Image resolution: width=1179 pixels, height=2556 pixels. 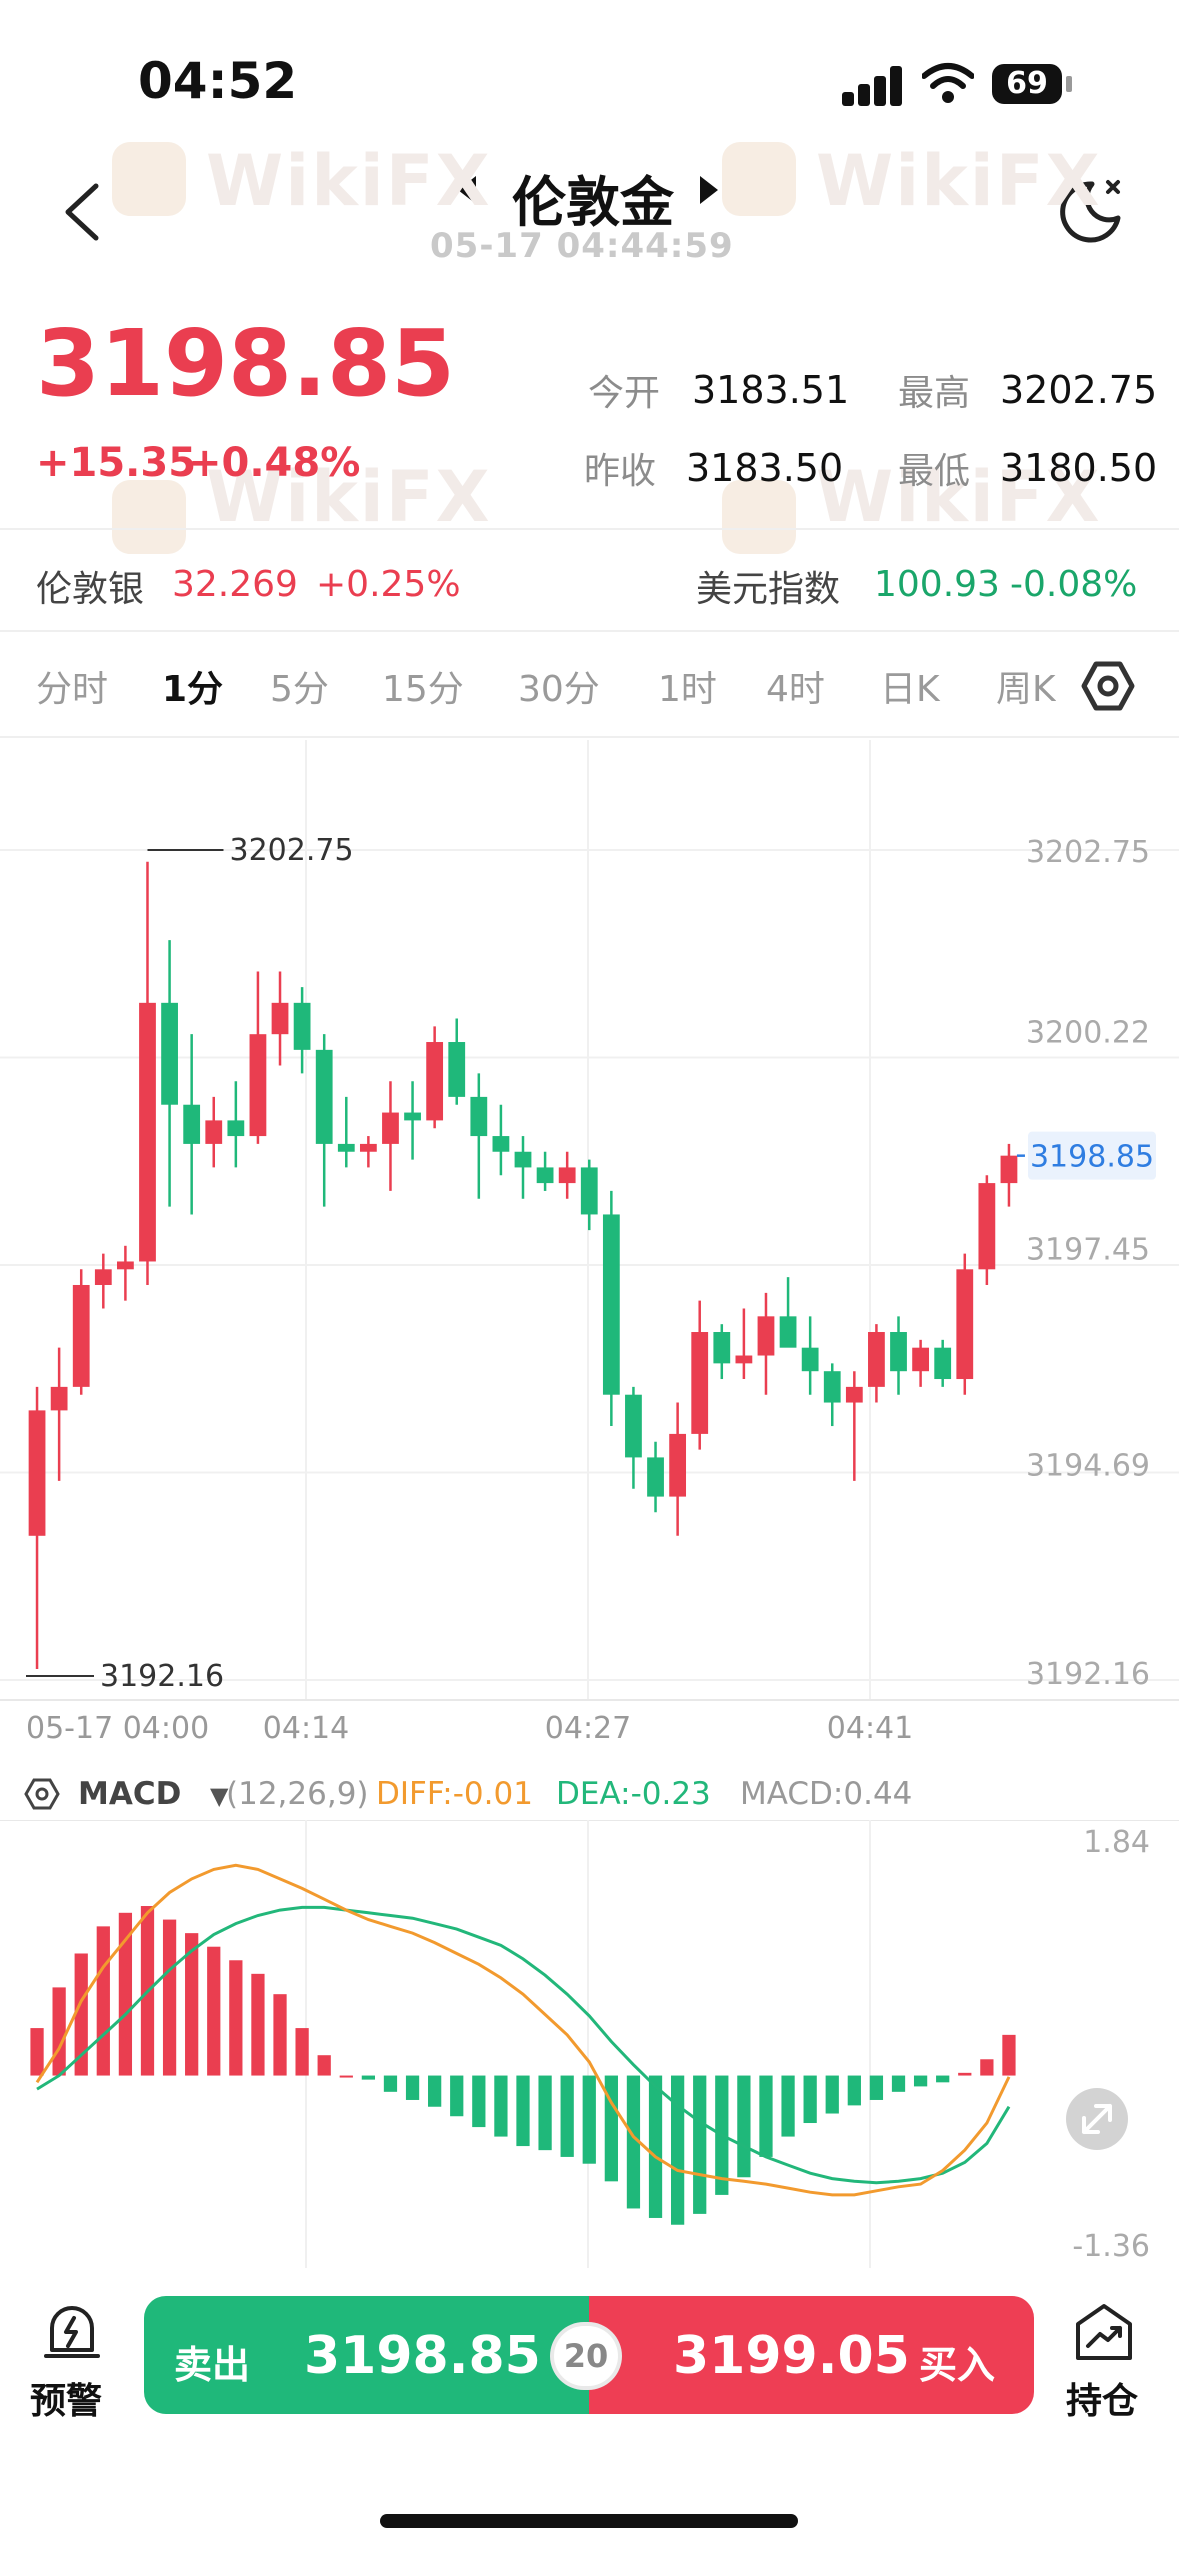 I want to click on alert-bell-icon, so click(x=72, y=2333).